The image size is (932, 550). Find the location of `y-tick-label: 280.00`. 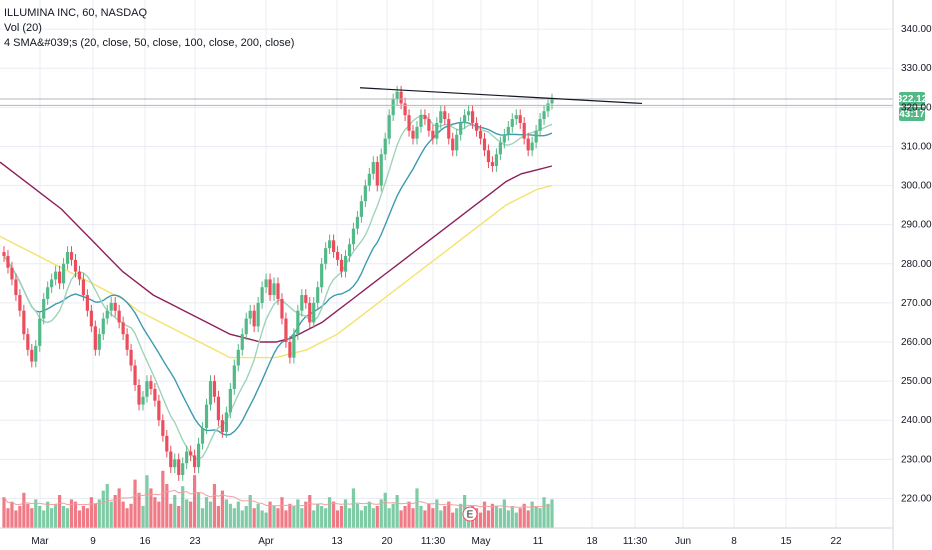

y-tick-label: 280.00 is located at coordinates (916, 264).